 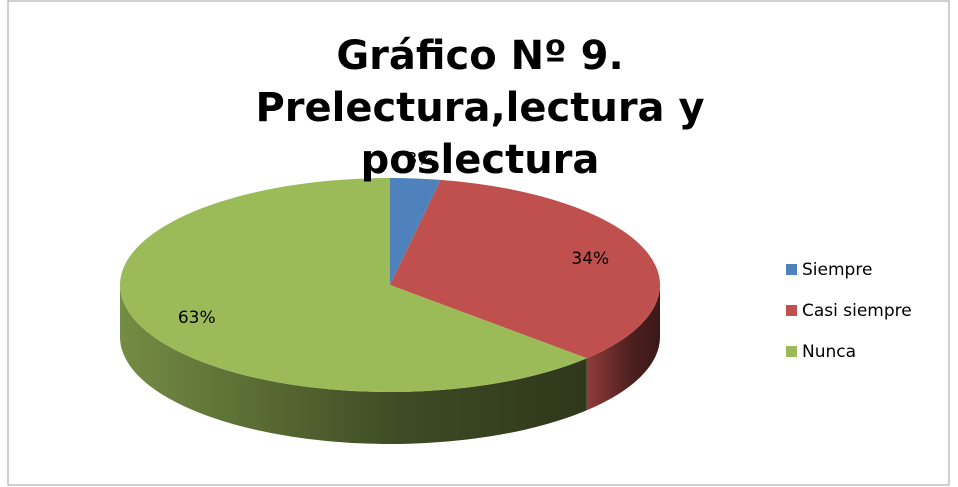 I want to click on legend-label: Nunca, so click(x=829, y=352).